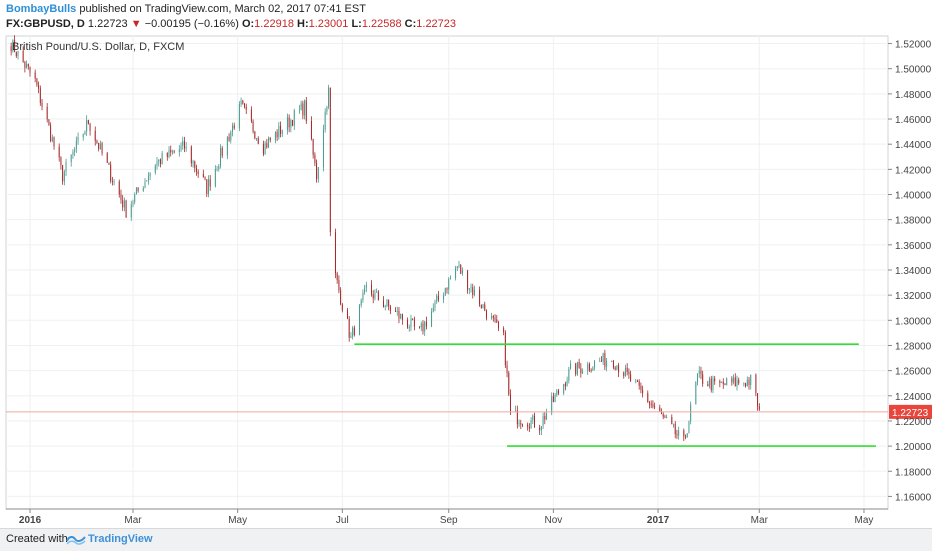  Describe the element at coordinates (913, 472) in the screenshot. I see `y-tick-label: 1.18000` at that location.